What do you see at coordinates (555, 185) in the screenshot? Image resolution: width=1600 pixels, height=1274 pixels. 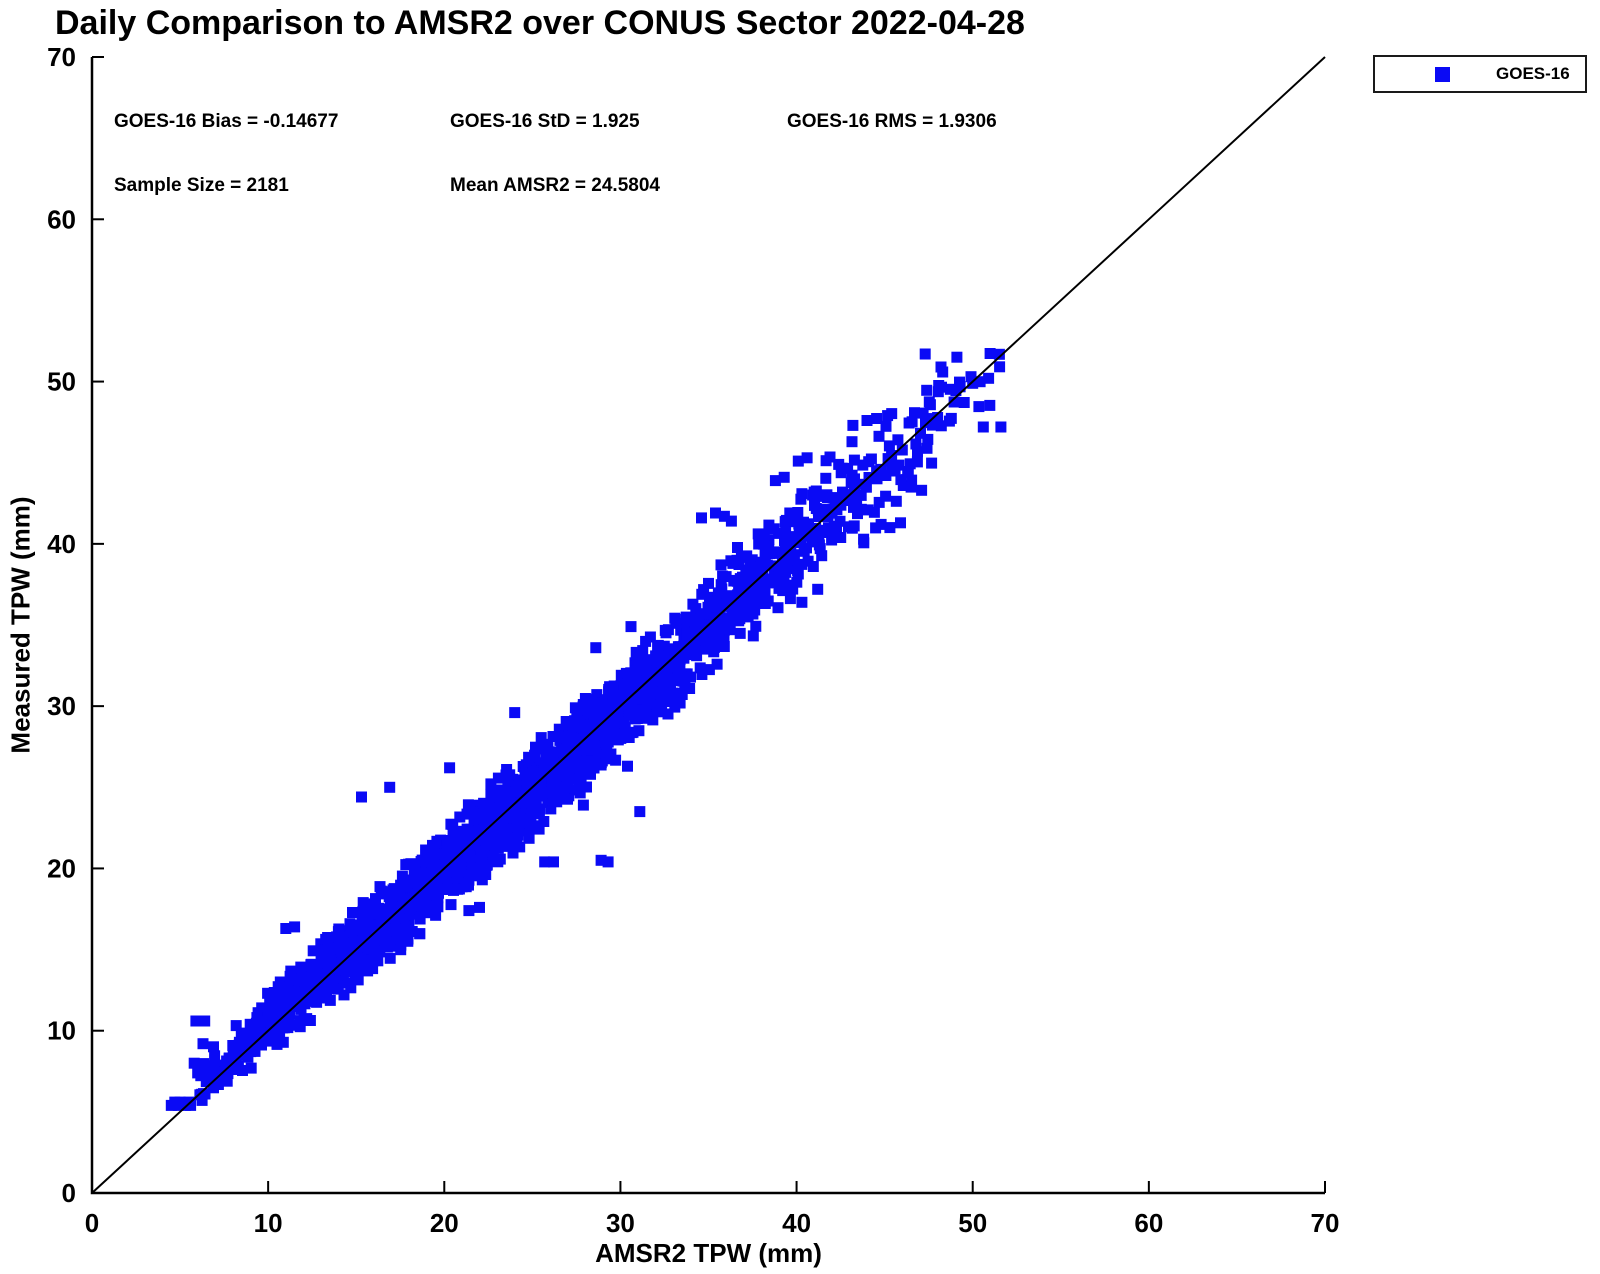 I see `stat-mean-amsr2: Mean AMSR2 = 24.5804` at bounding box center [555, 185].